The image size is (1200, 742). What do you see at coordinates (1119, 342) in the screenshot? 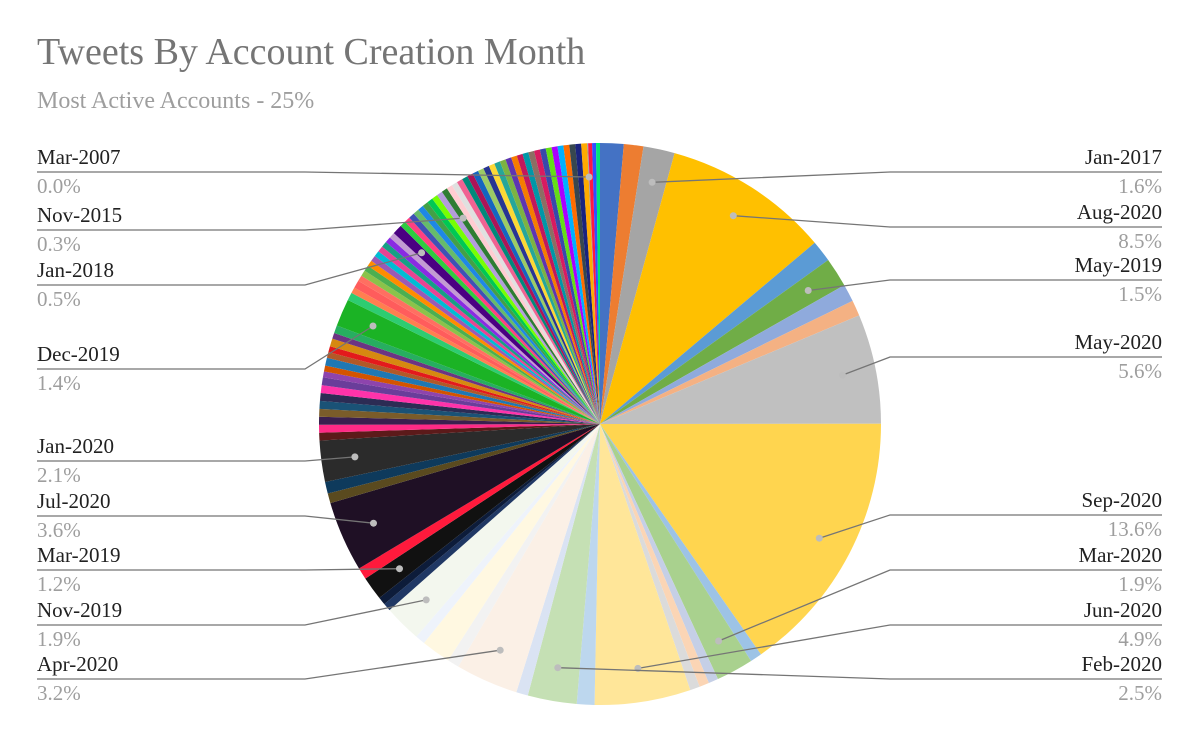
I see `slice-label: May-2020` at bounding box center [1119, 342].